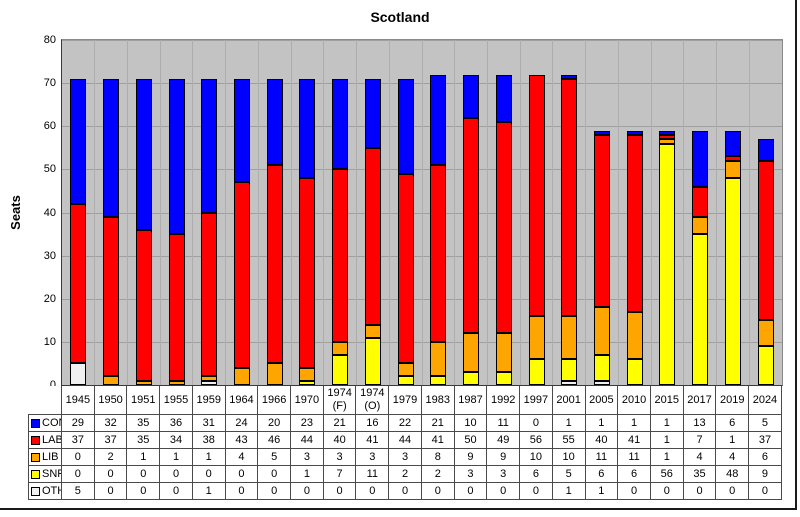 The image size is (800, 517). I want to click on x-category-label: 2010, so click(634, 400).